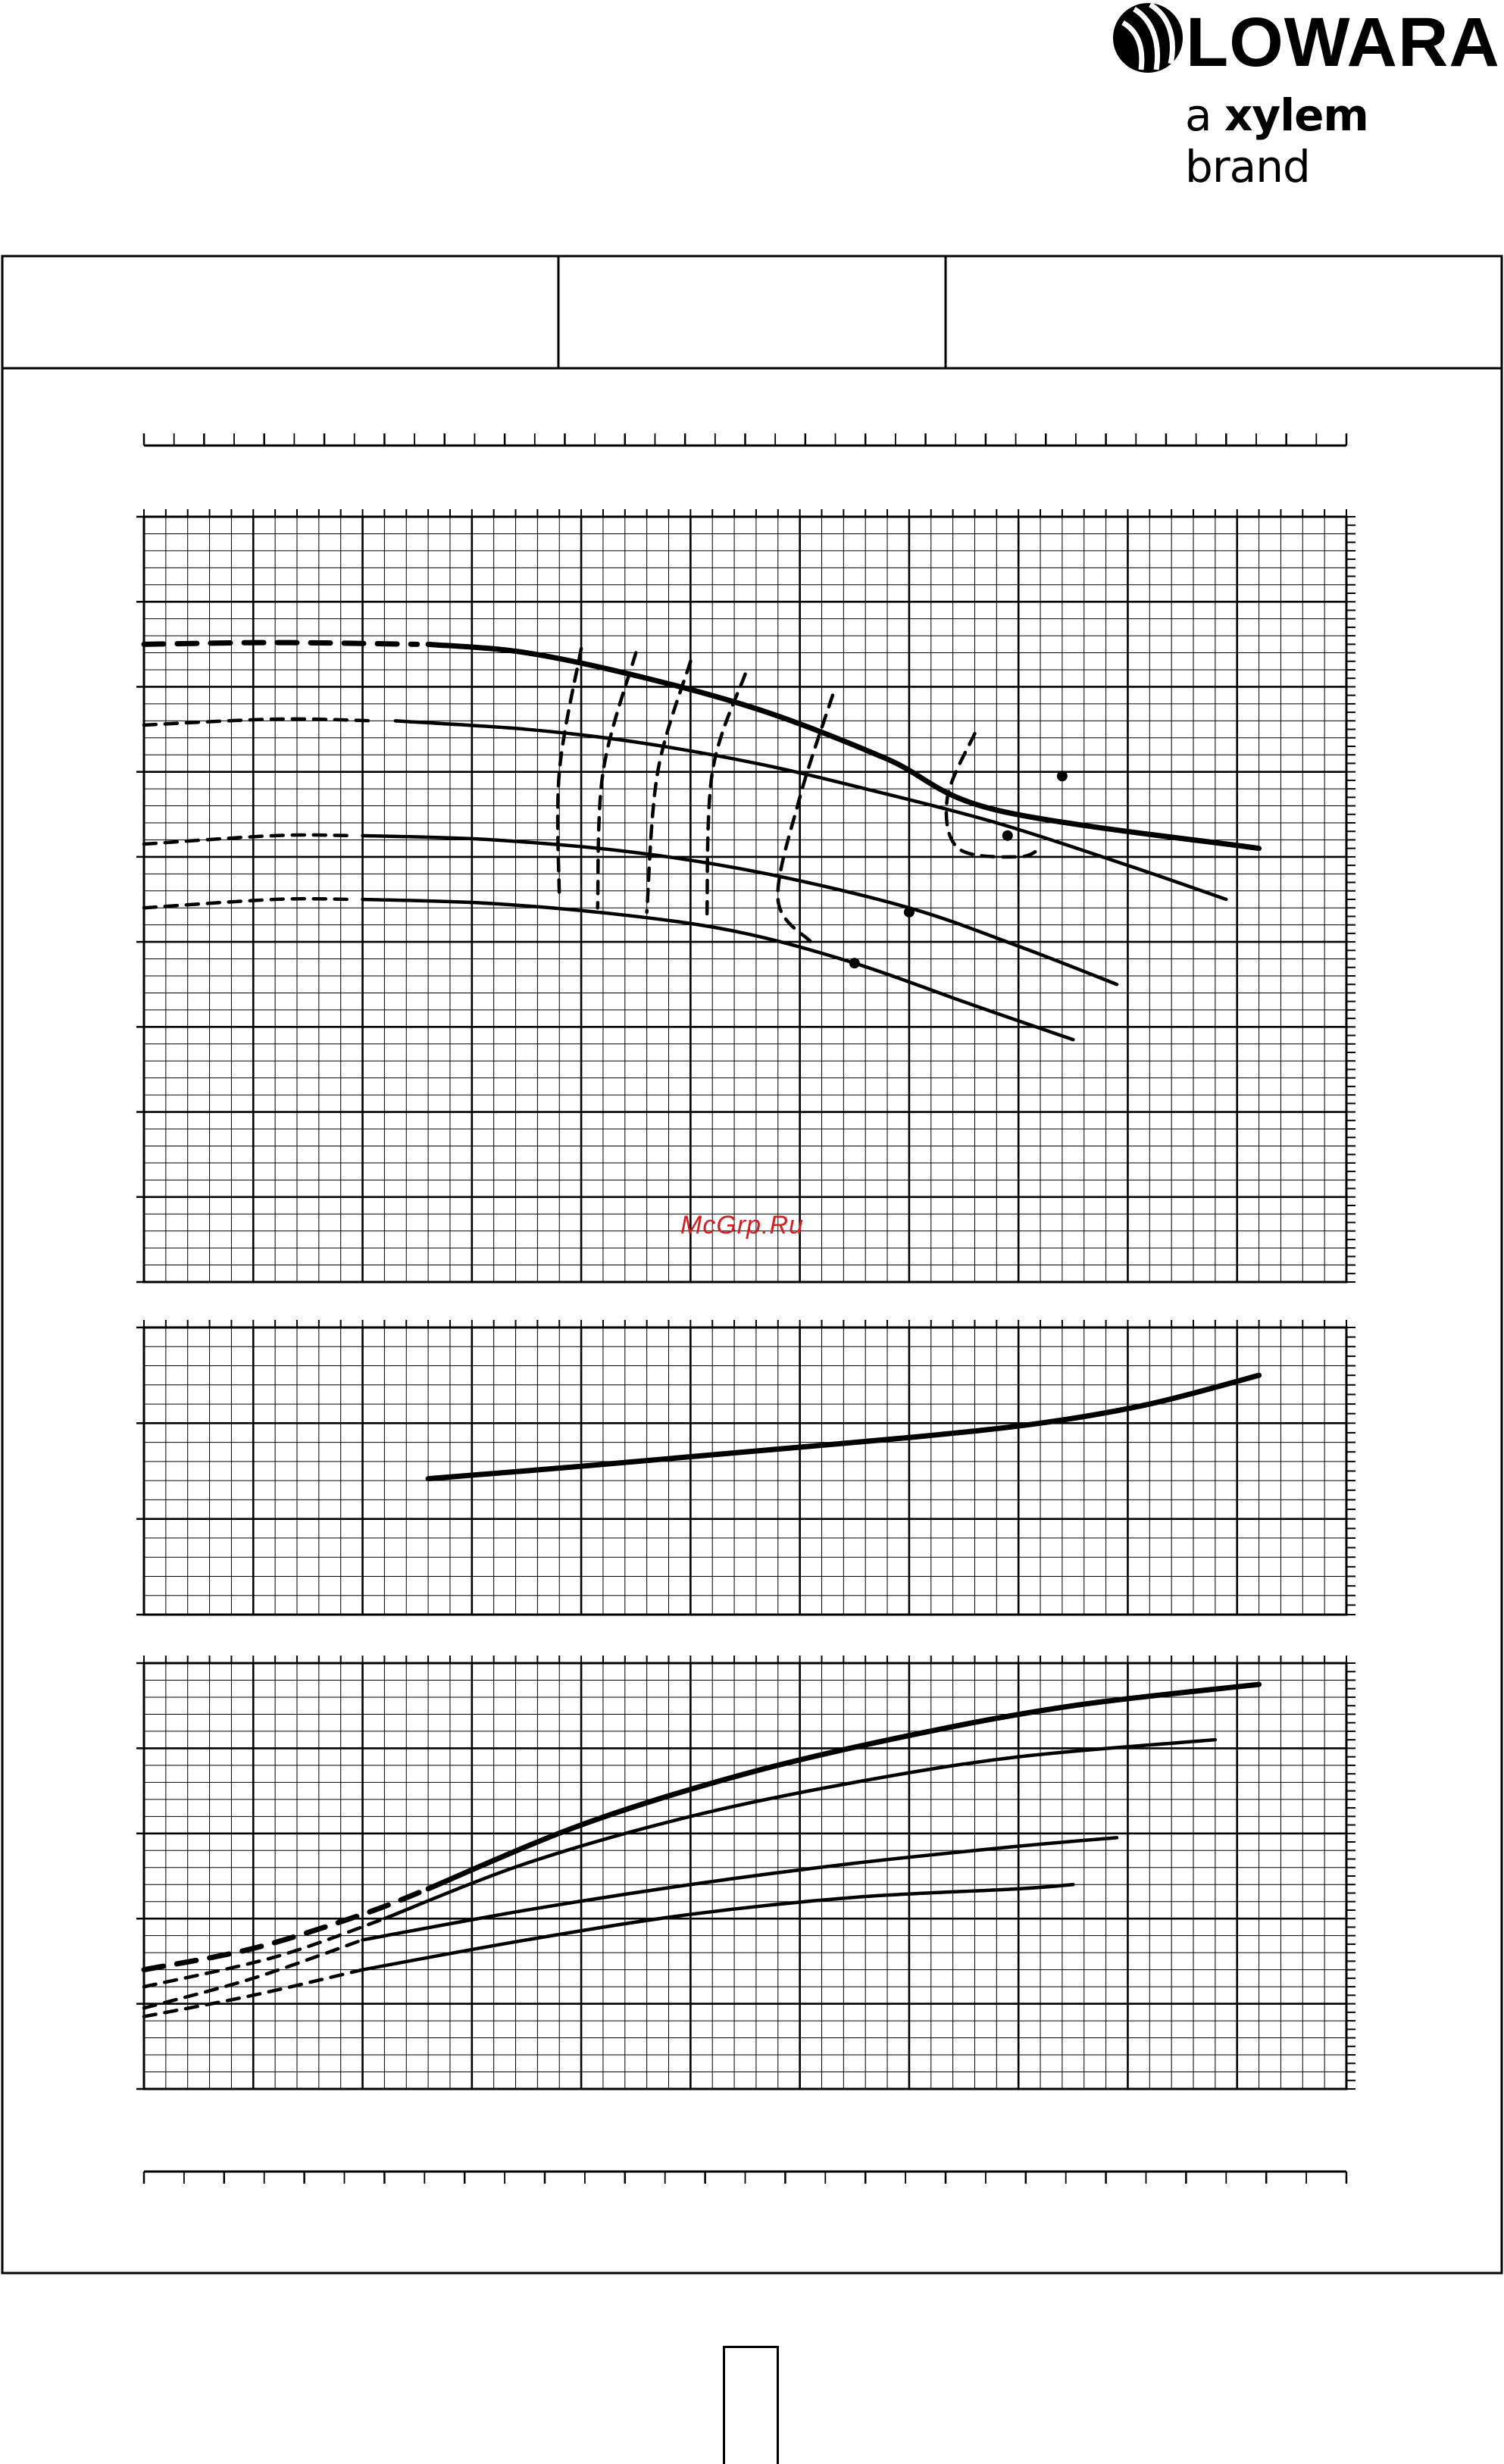 The width and height of the screenshot is (1504, 2464). I want to click on watermark-text: McGrp.Ru, so click(742, 1225).